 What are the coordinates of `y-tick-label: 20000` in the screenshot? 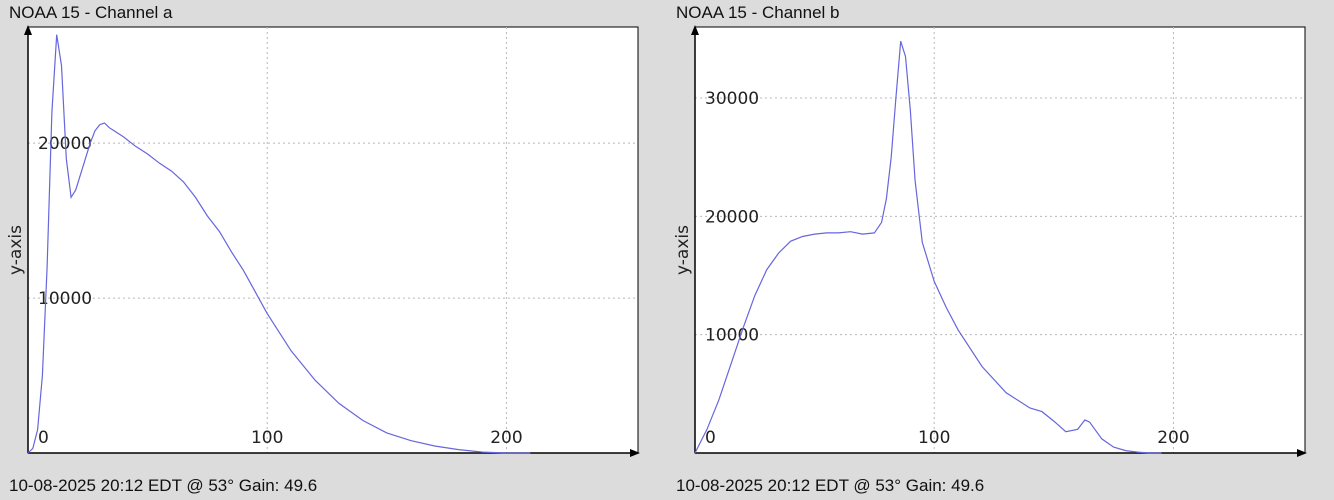 It's located at (732, 217).